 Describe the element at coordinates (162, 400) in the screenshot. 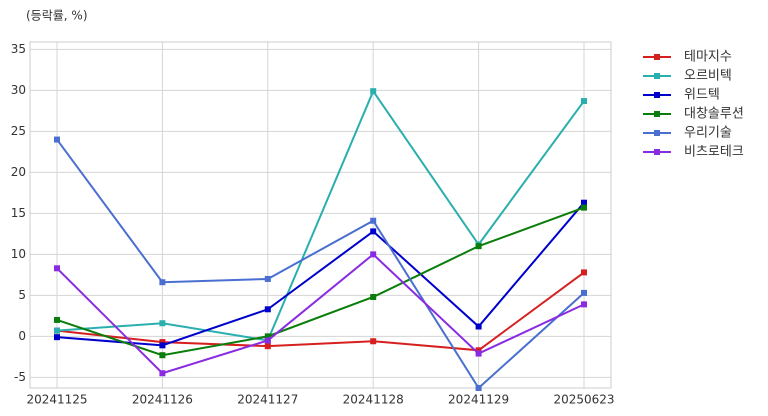

I see `x-tick-label: 20241126` at that location.